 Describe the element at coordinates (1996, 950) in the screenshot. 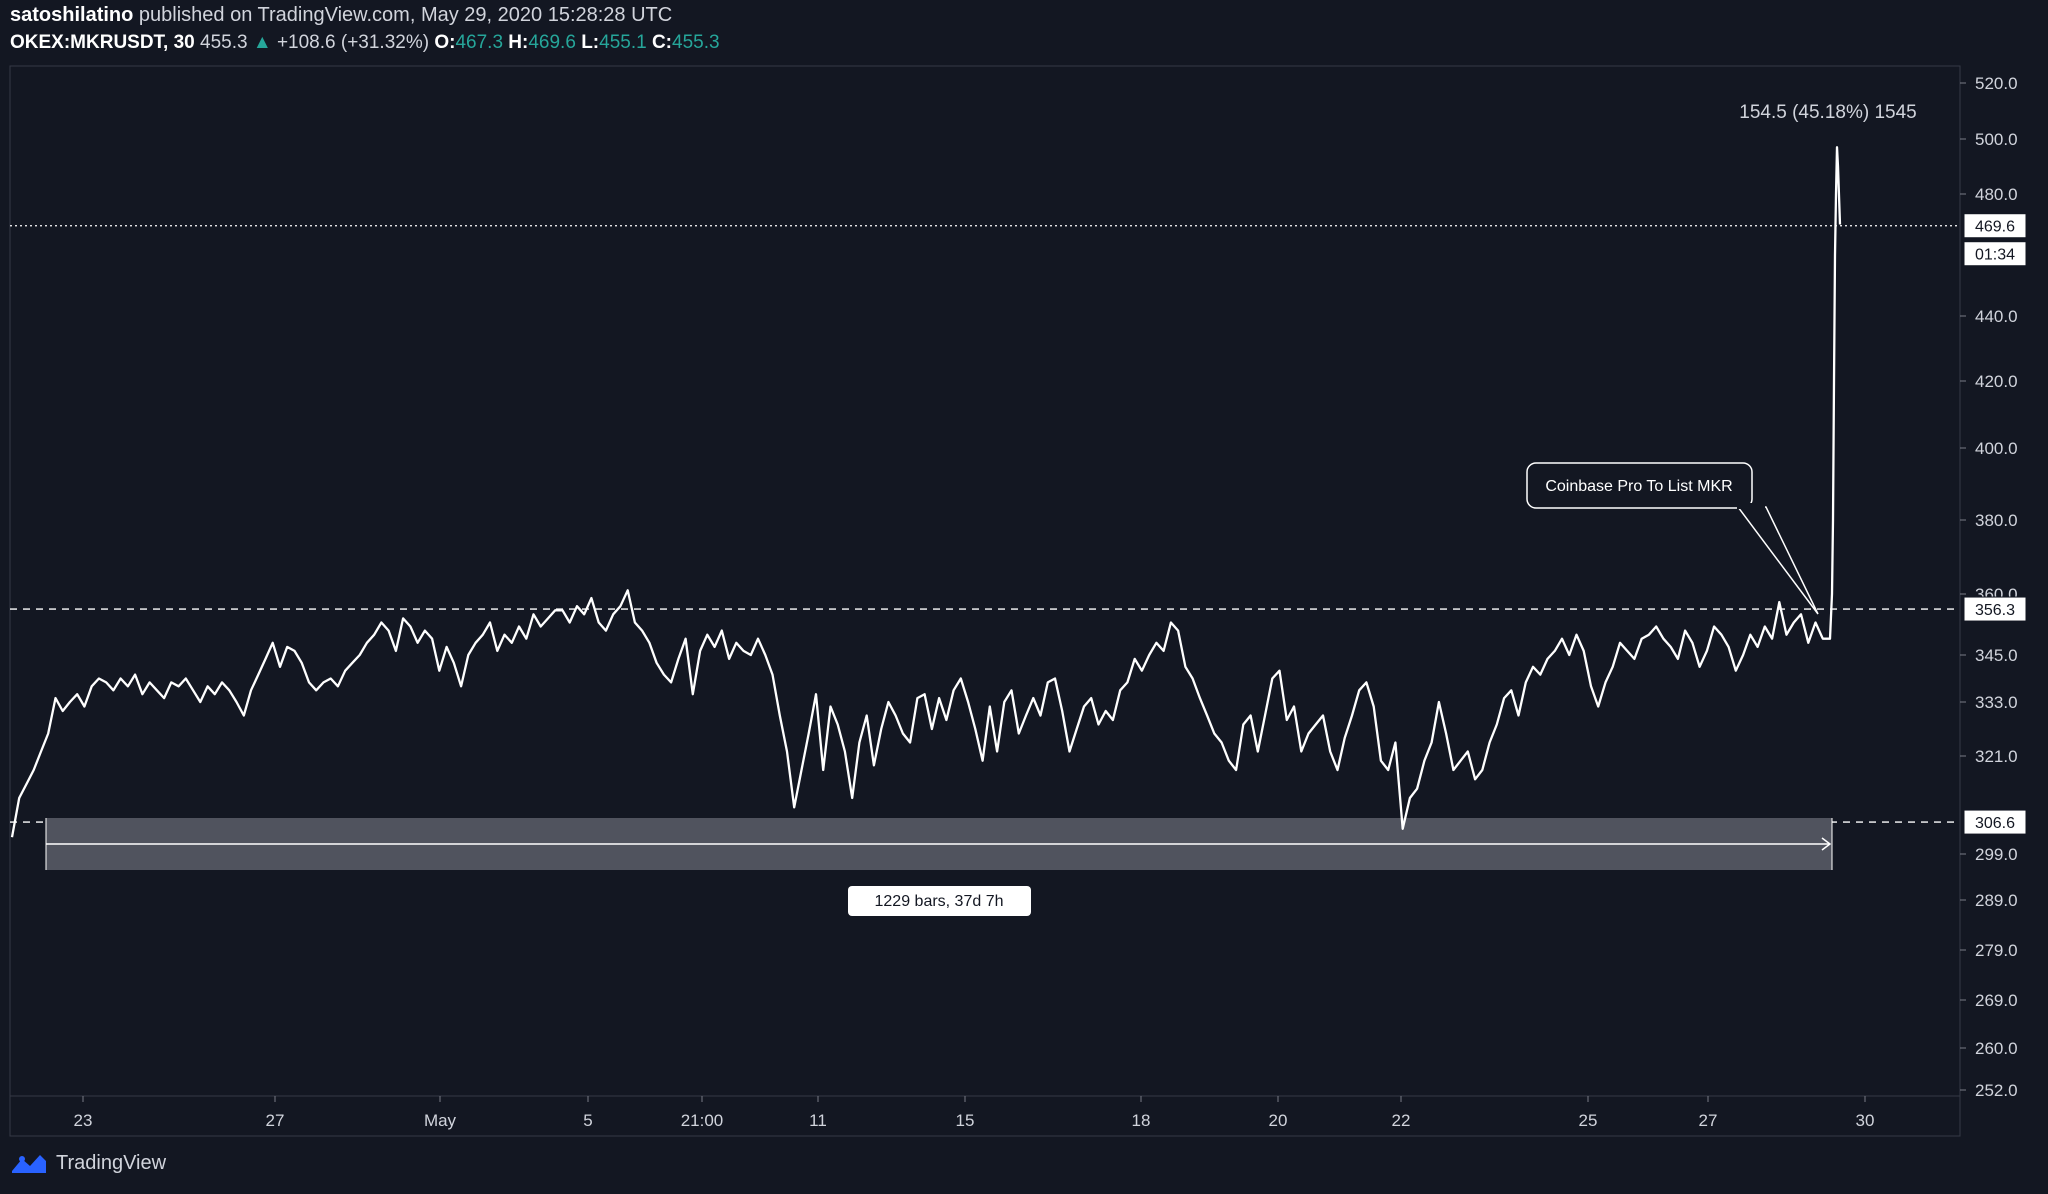

I see `y-tick-label: 279.0` at that location.